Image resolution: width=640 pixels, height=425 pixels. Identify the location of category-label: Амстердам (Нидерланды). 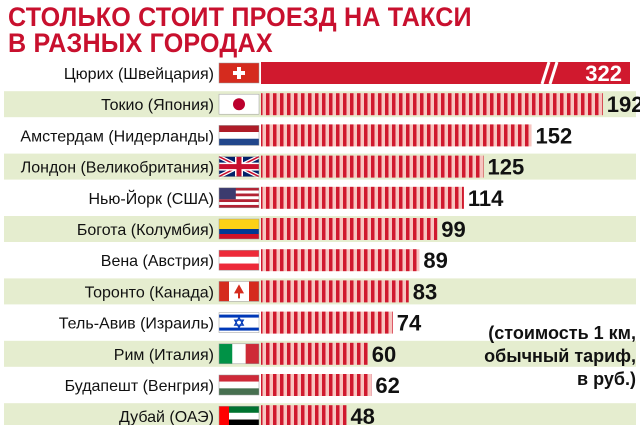
(117, 136).